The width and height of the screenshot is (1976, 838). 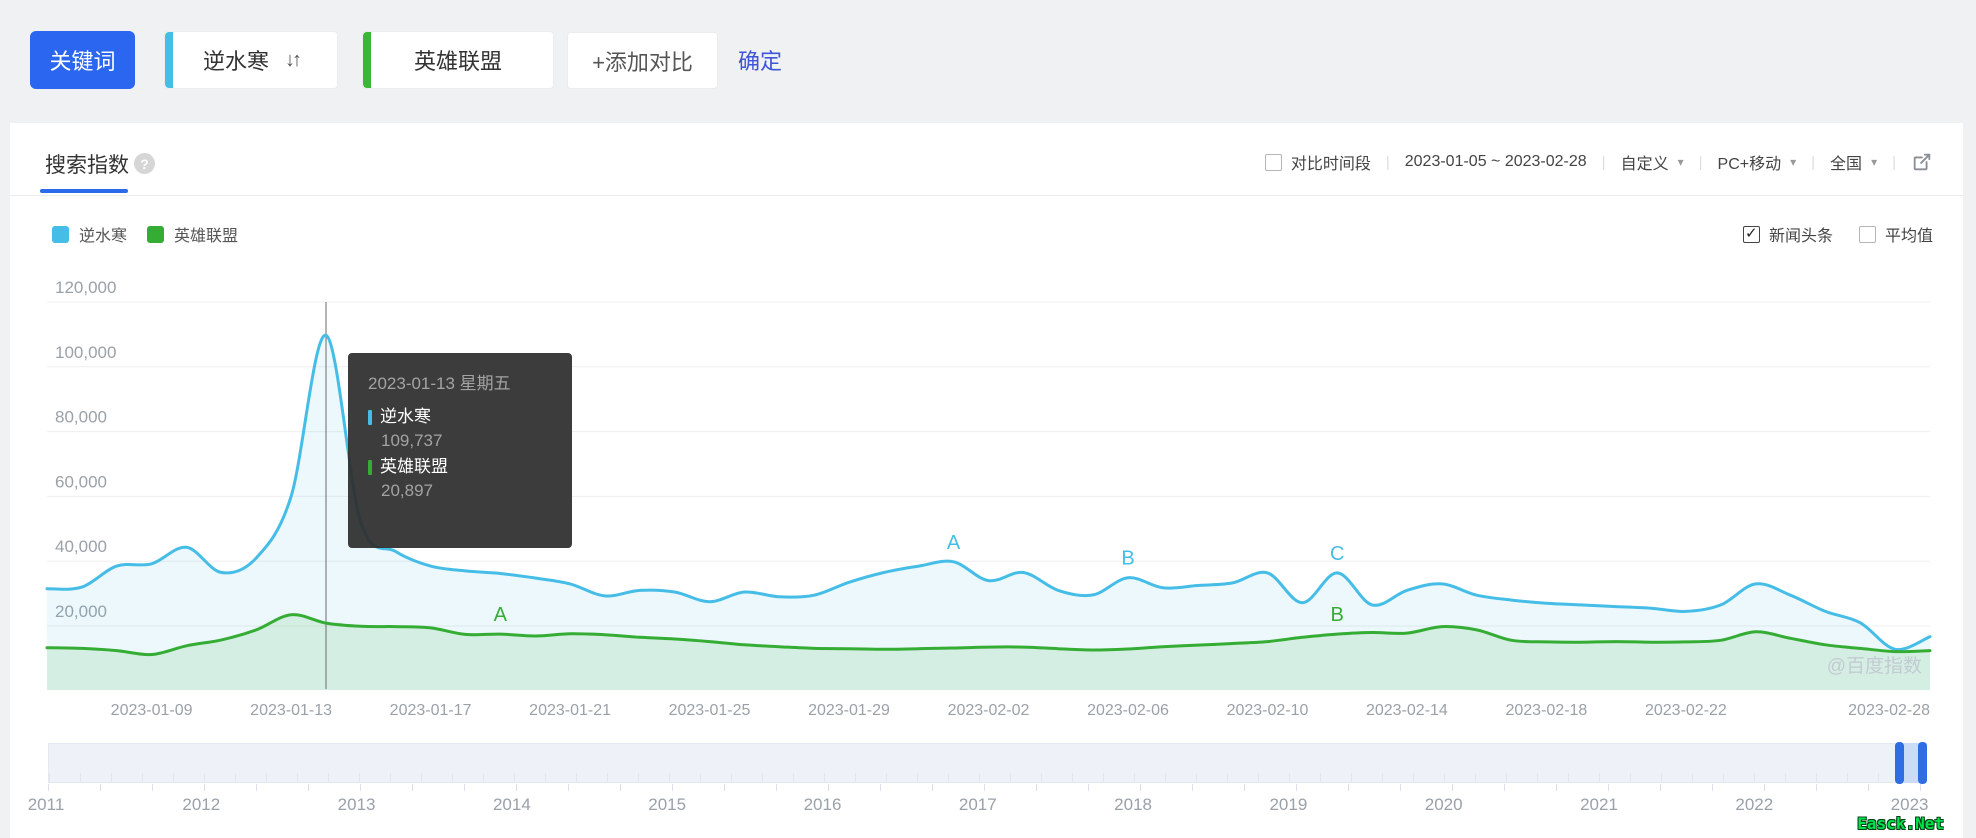 What do you see at coordinates (87, 165) in the screenshot?
I see `page-title: 搜索指数` at bounding box center [87, 165].